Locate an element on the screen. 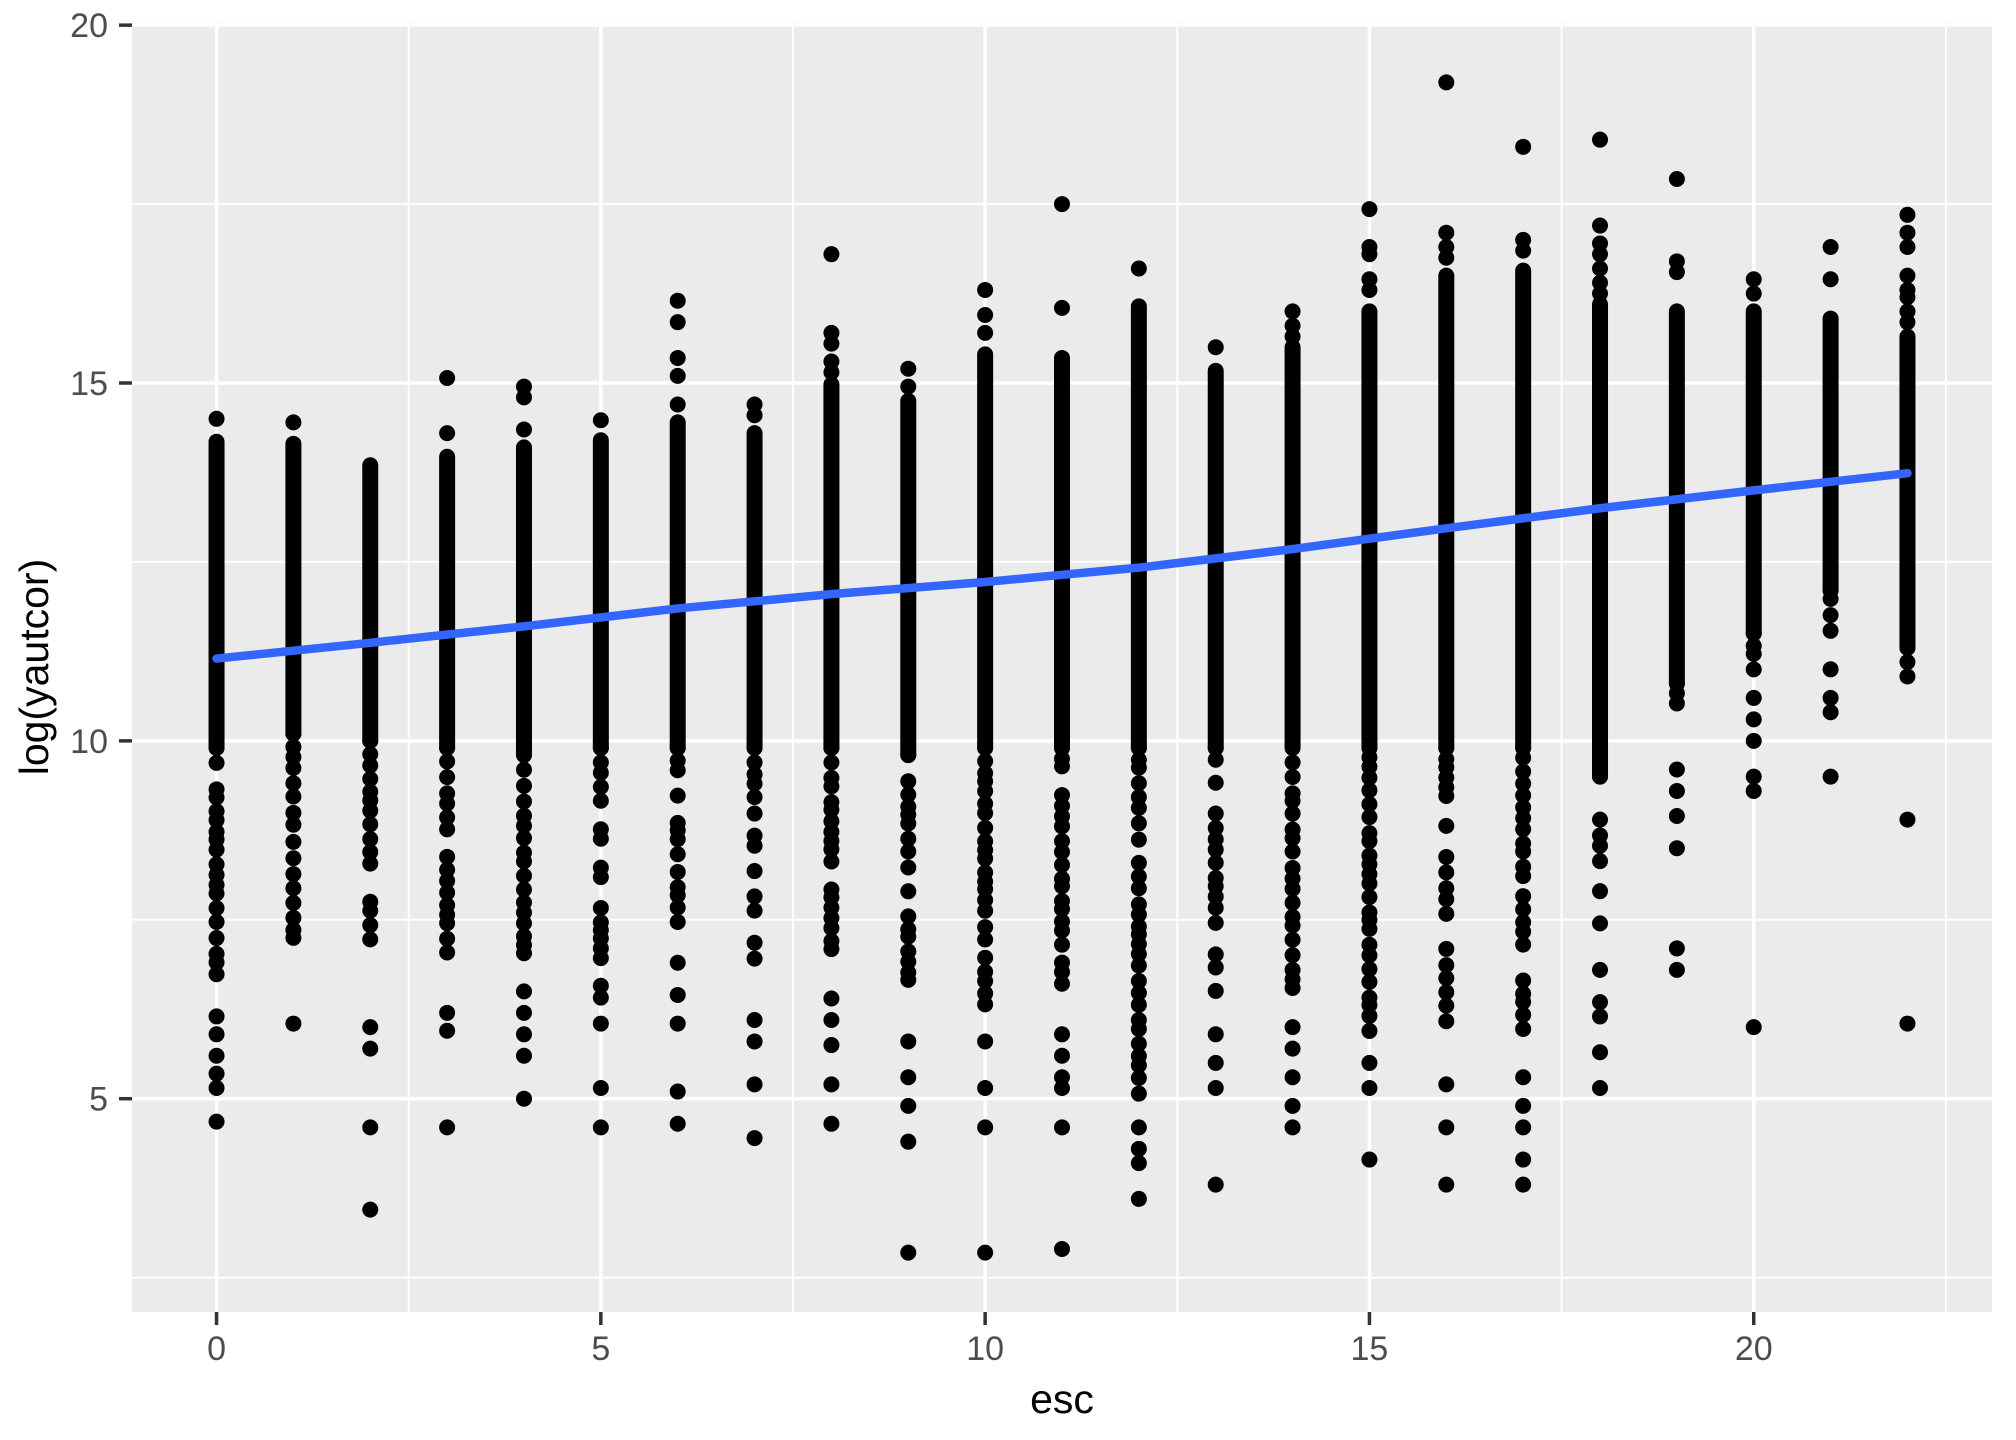 This screenshot has height=1440, width=2016. x-tick-label: 15 is located at coordinates (1370, 1349).